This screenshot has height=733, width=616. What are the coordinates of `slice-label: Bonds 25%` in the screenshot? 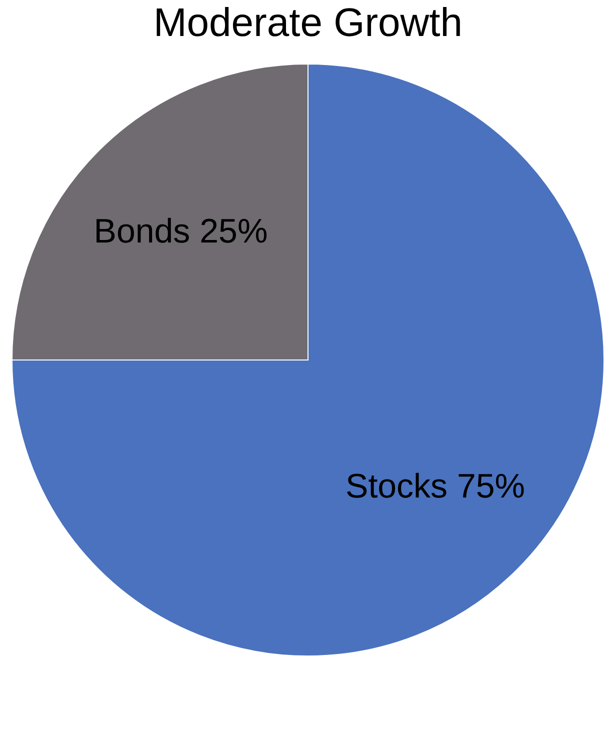 It's located at (181, 231).